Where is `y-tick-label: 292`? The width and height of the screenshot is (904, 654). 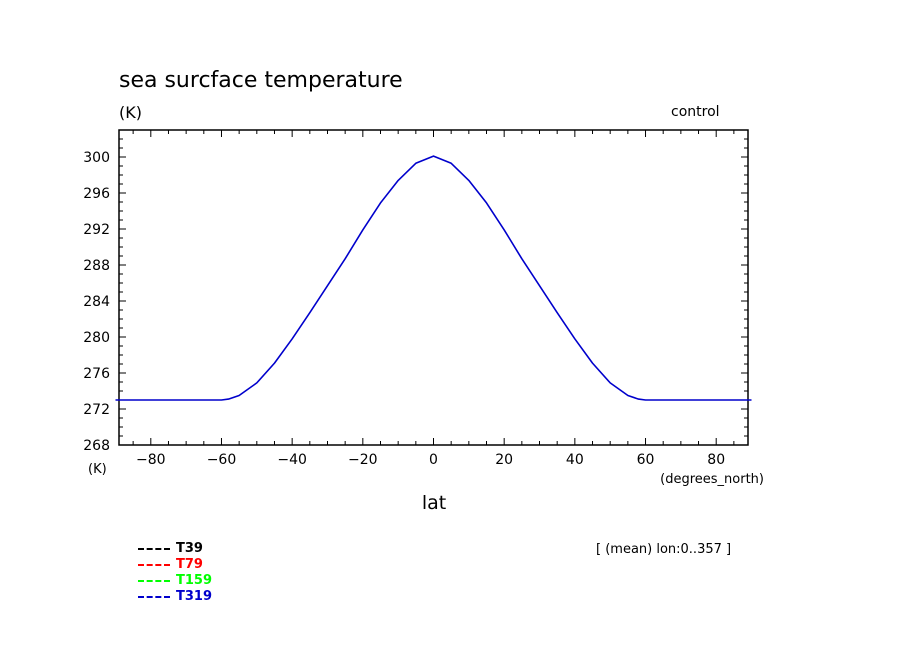 y-tick-label: 292 is located at coordinates (96, 230).